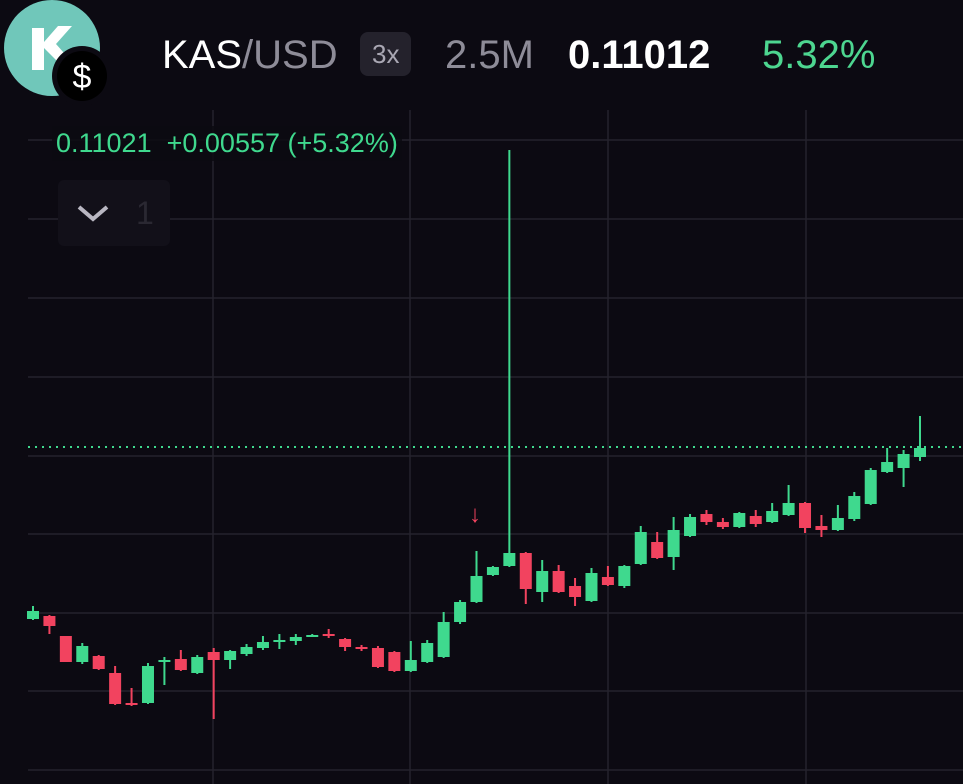 The image size is (963, 784). I want to click on pair: KAS/USD, so click(250, 55).